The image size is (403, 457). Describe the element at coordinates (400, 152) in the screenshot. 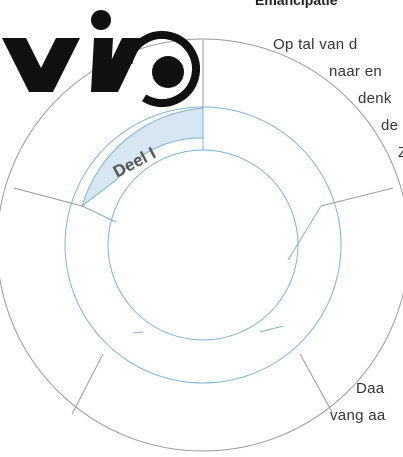

I see `body-text-line: Z` at that location.